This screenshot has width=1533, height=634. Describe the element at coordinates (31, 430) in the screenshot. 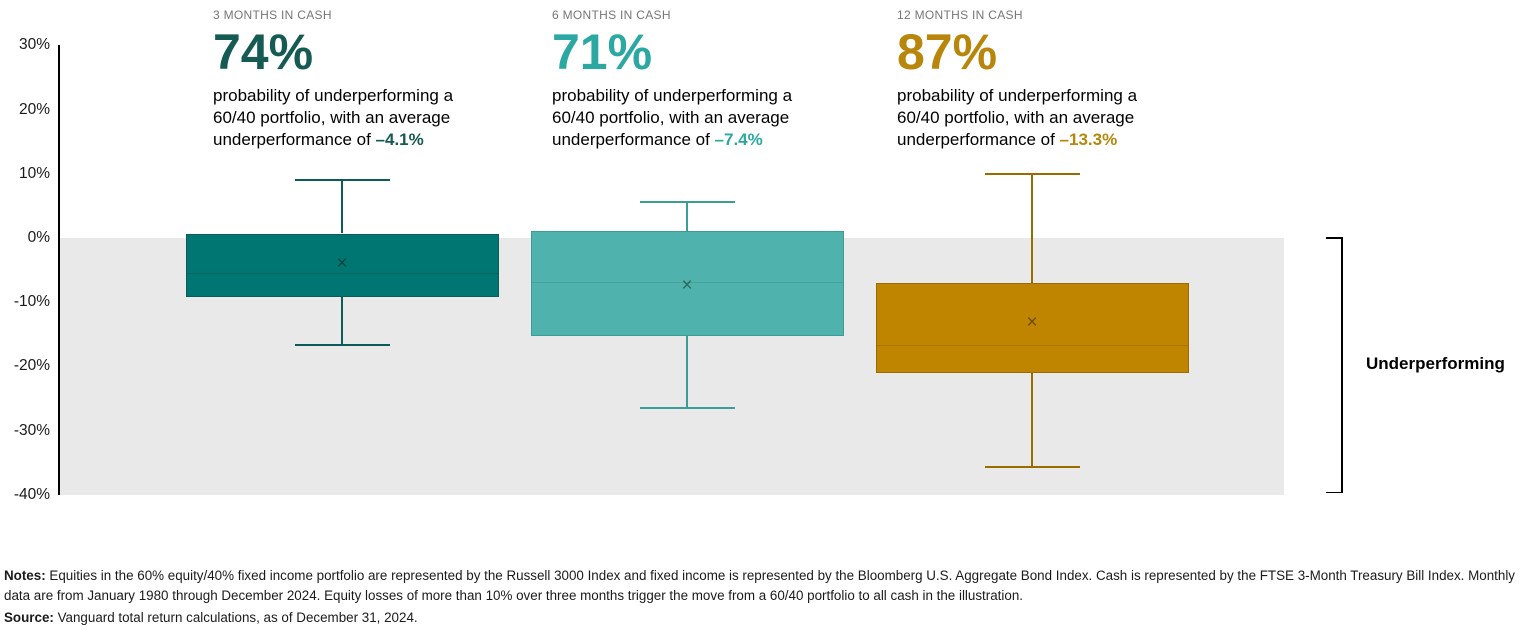

I see `y-axis-tick-label: -30%` at that location.